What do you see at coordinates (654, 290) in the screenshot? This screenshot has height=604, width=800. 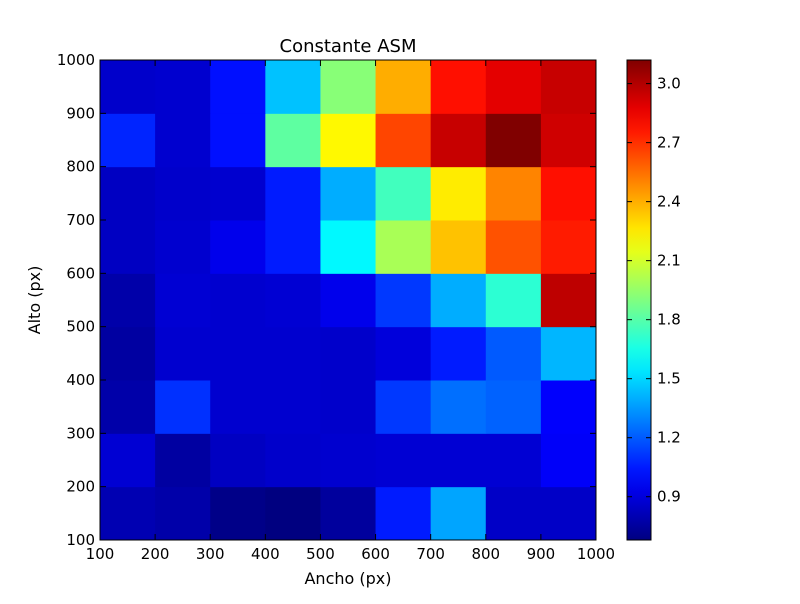 I see `colorbar-ticks: 0.9 1.2 1.5 1.8 2.1 2.4 2.7 3.0` at bounding box center [654, 290].